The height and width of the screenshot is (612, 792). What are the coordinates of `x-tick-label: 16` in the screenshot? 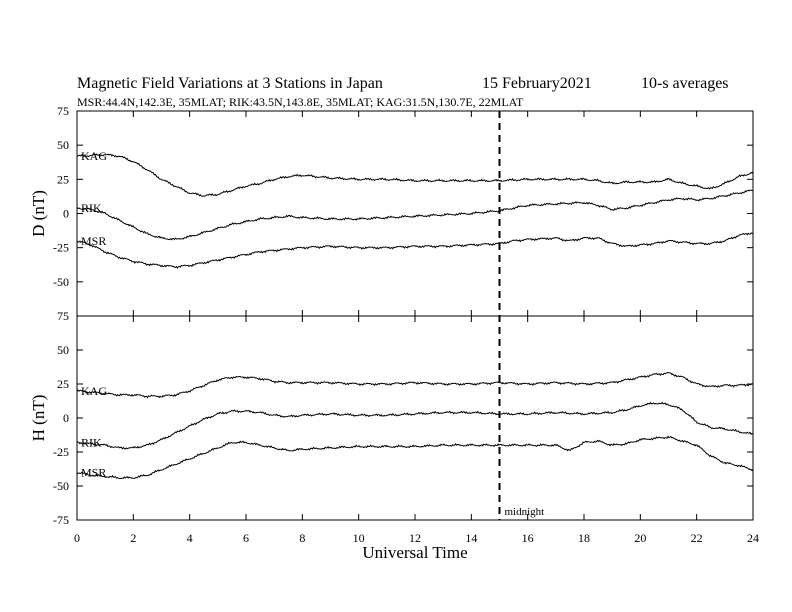 It's located at (528, 538).